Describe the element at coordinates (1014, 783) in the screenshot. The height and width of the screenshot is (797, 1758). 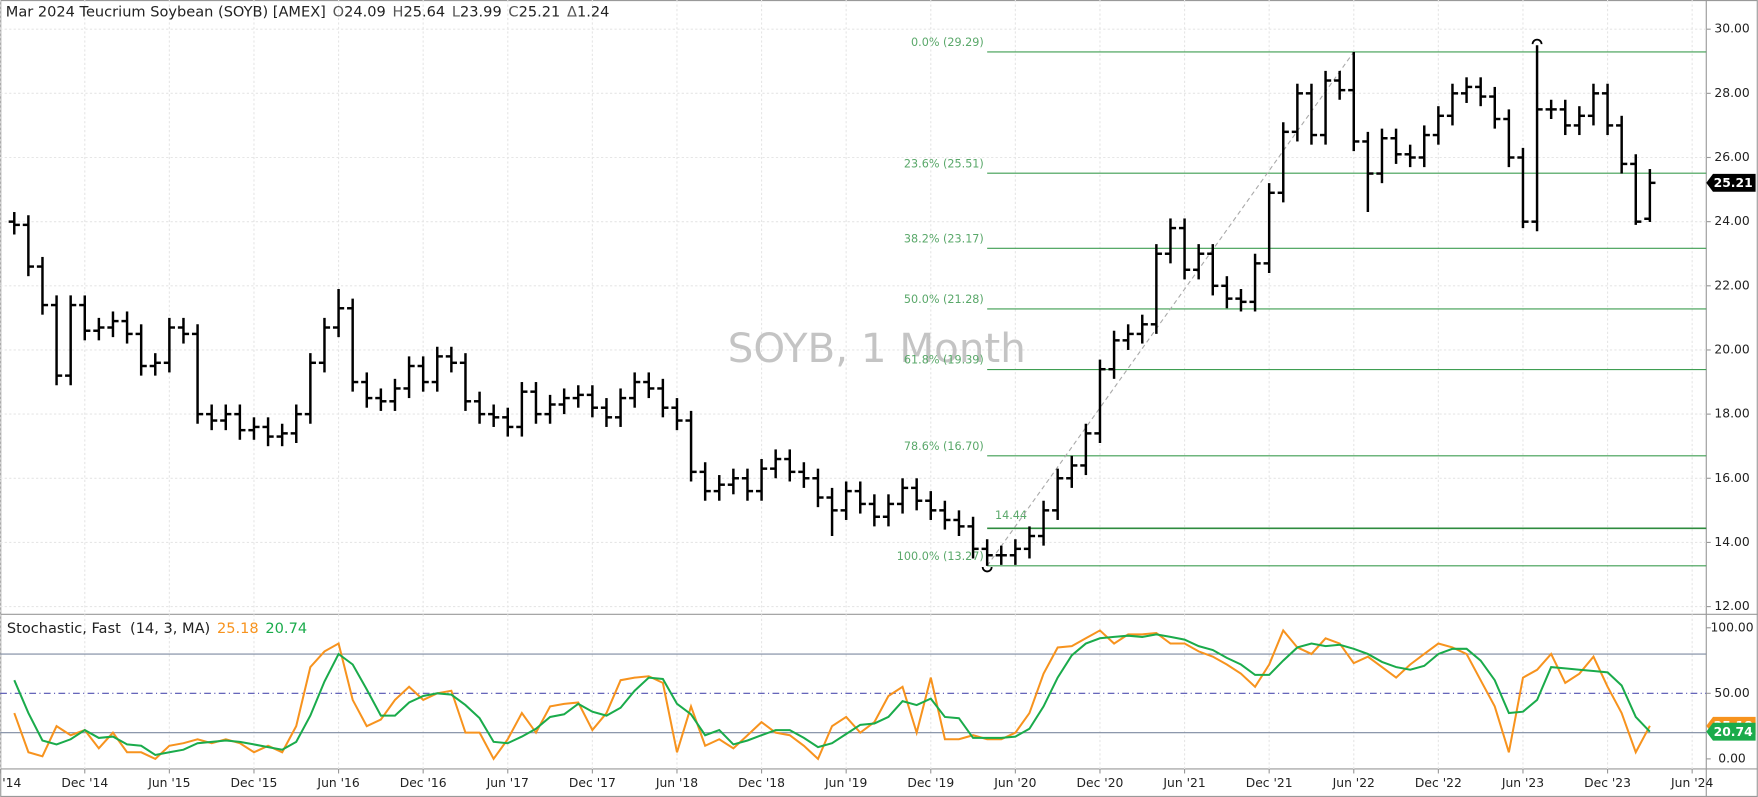
I see `x-tick-label: Jun '20` at that location.